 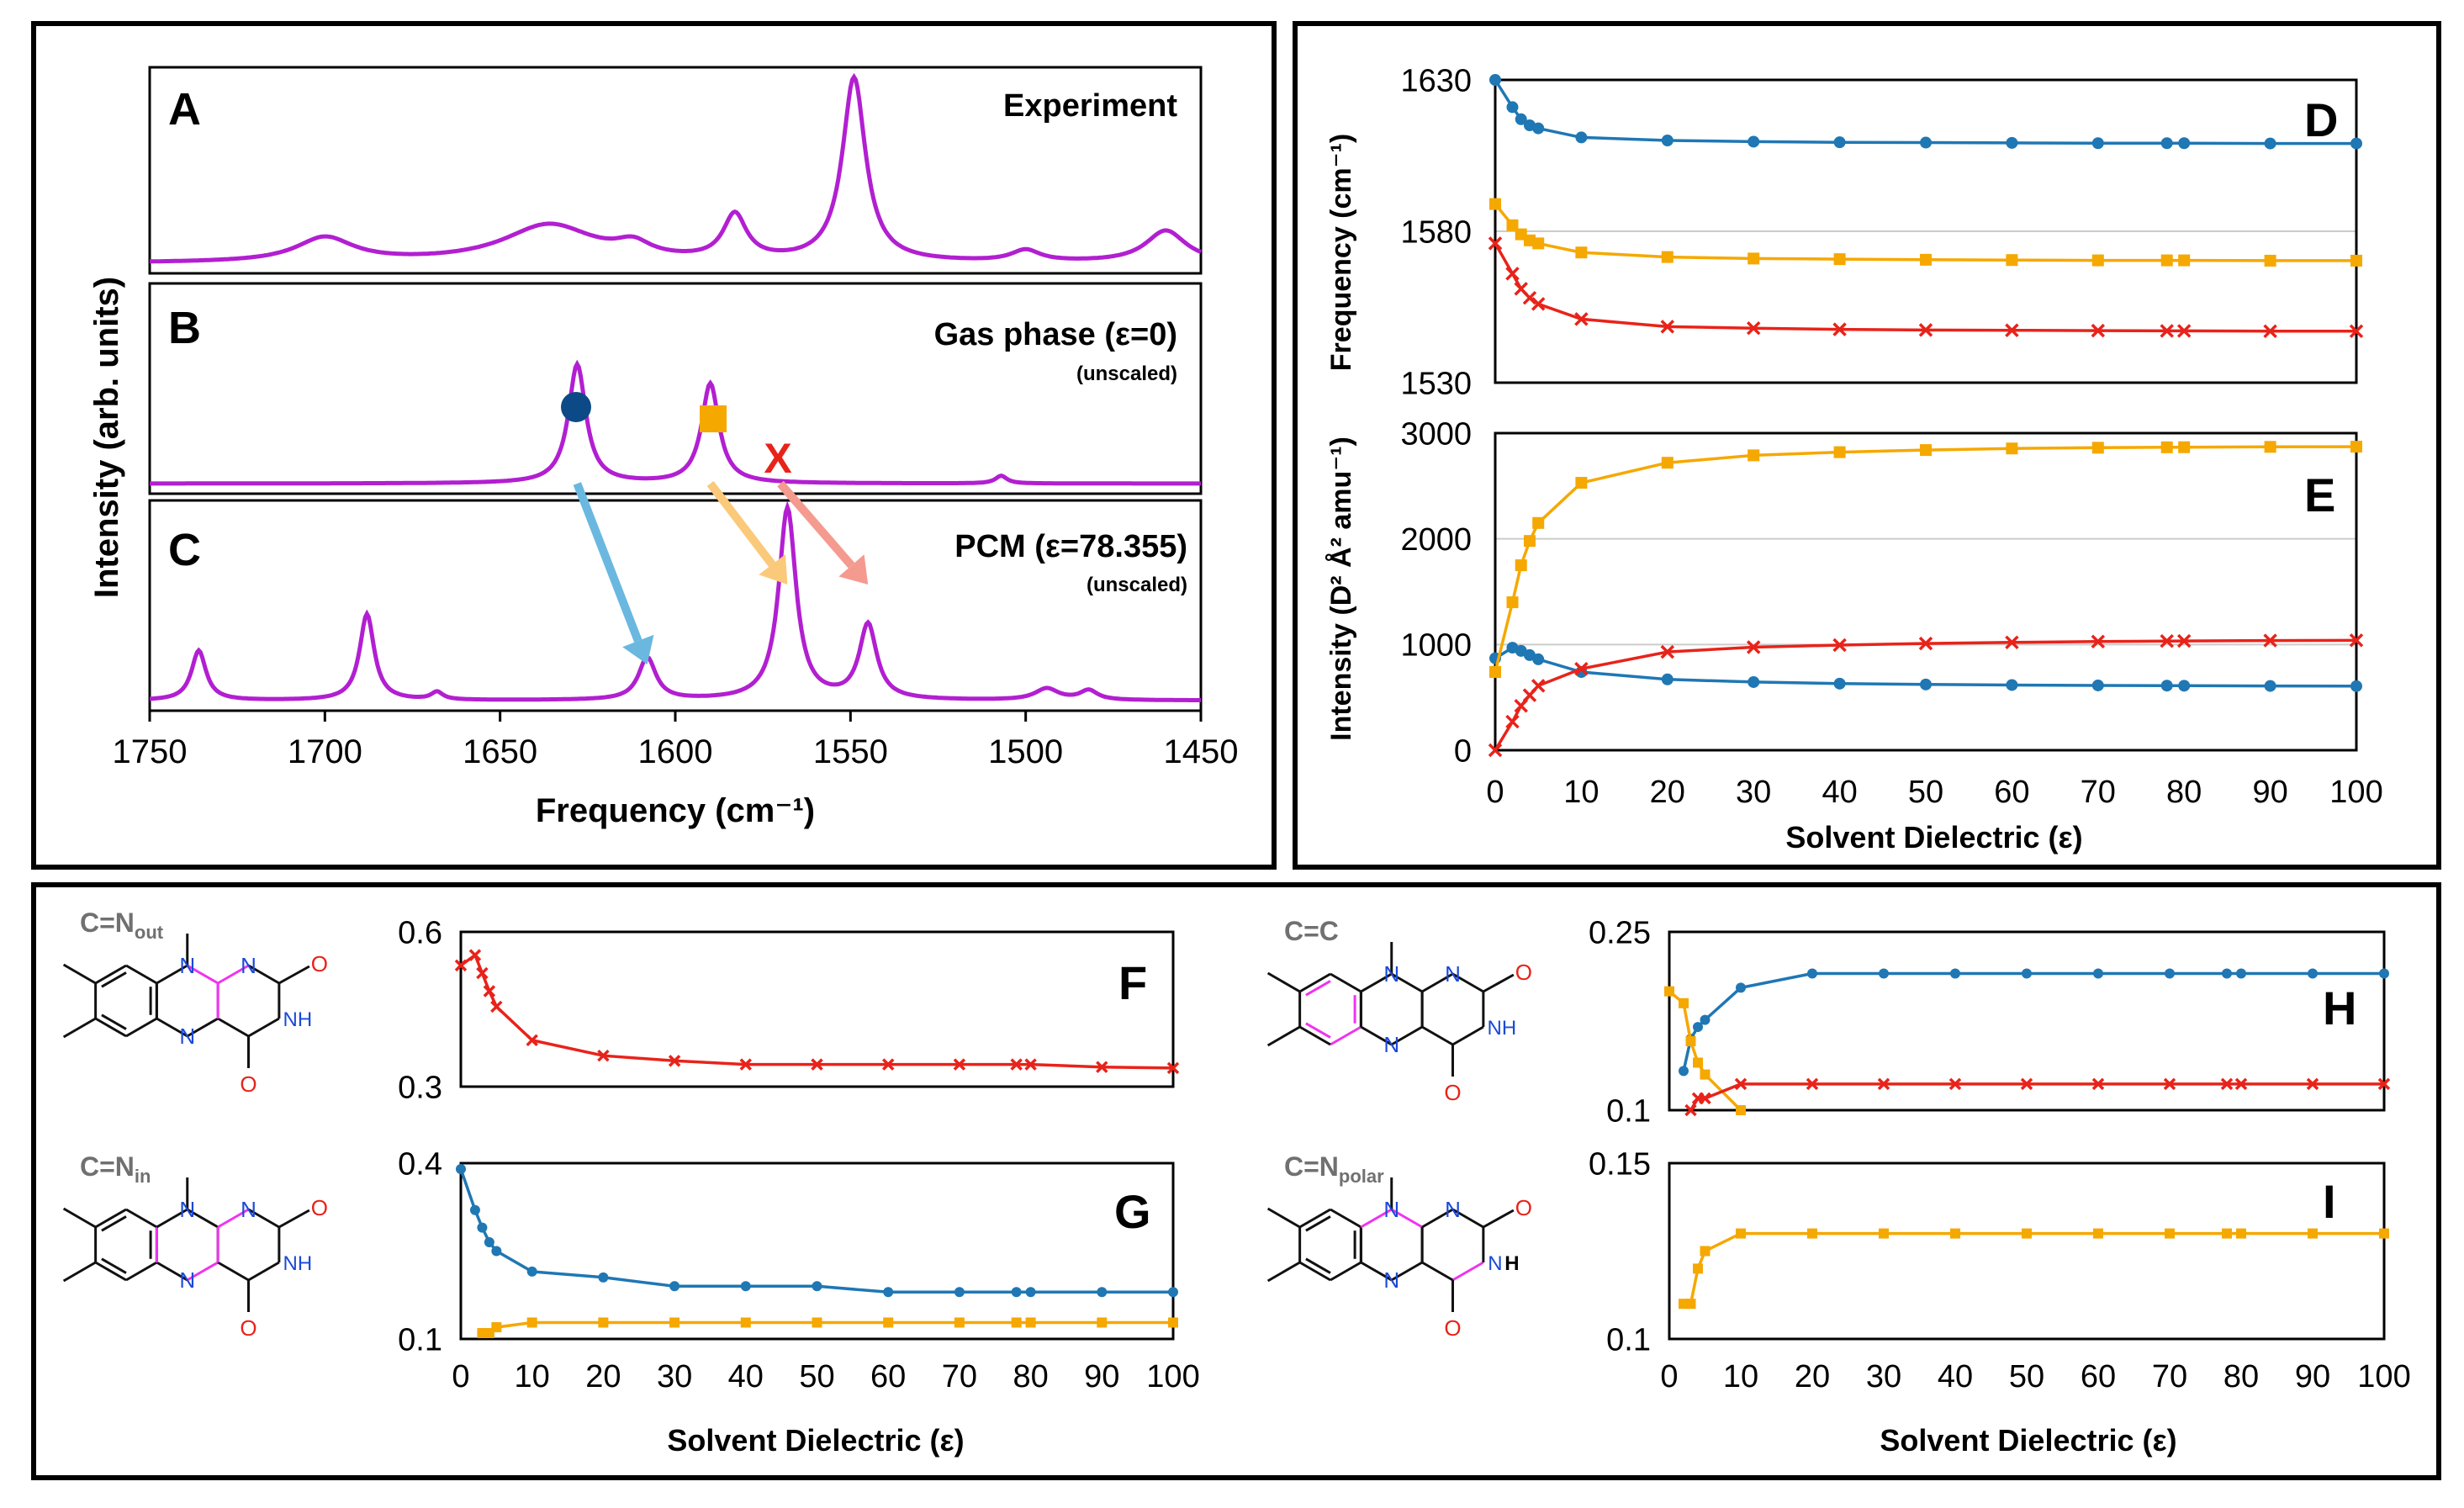 I want to click on y-tick-label: 1530, so click(x=1436, y=383).